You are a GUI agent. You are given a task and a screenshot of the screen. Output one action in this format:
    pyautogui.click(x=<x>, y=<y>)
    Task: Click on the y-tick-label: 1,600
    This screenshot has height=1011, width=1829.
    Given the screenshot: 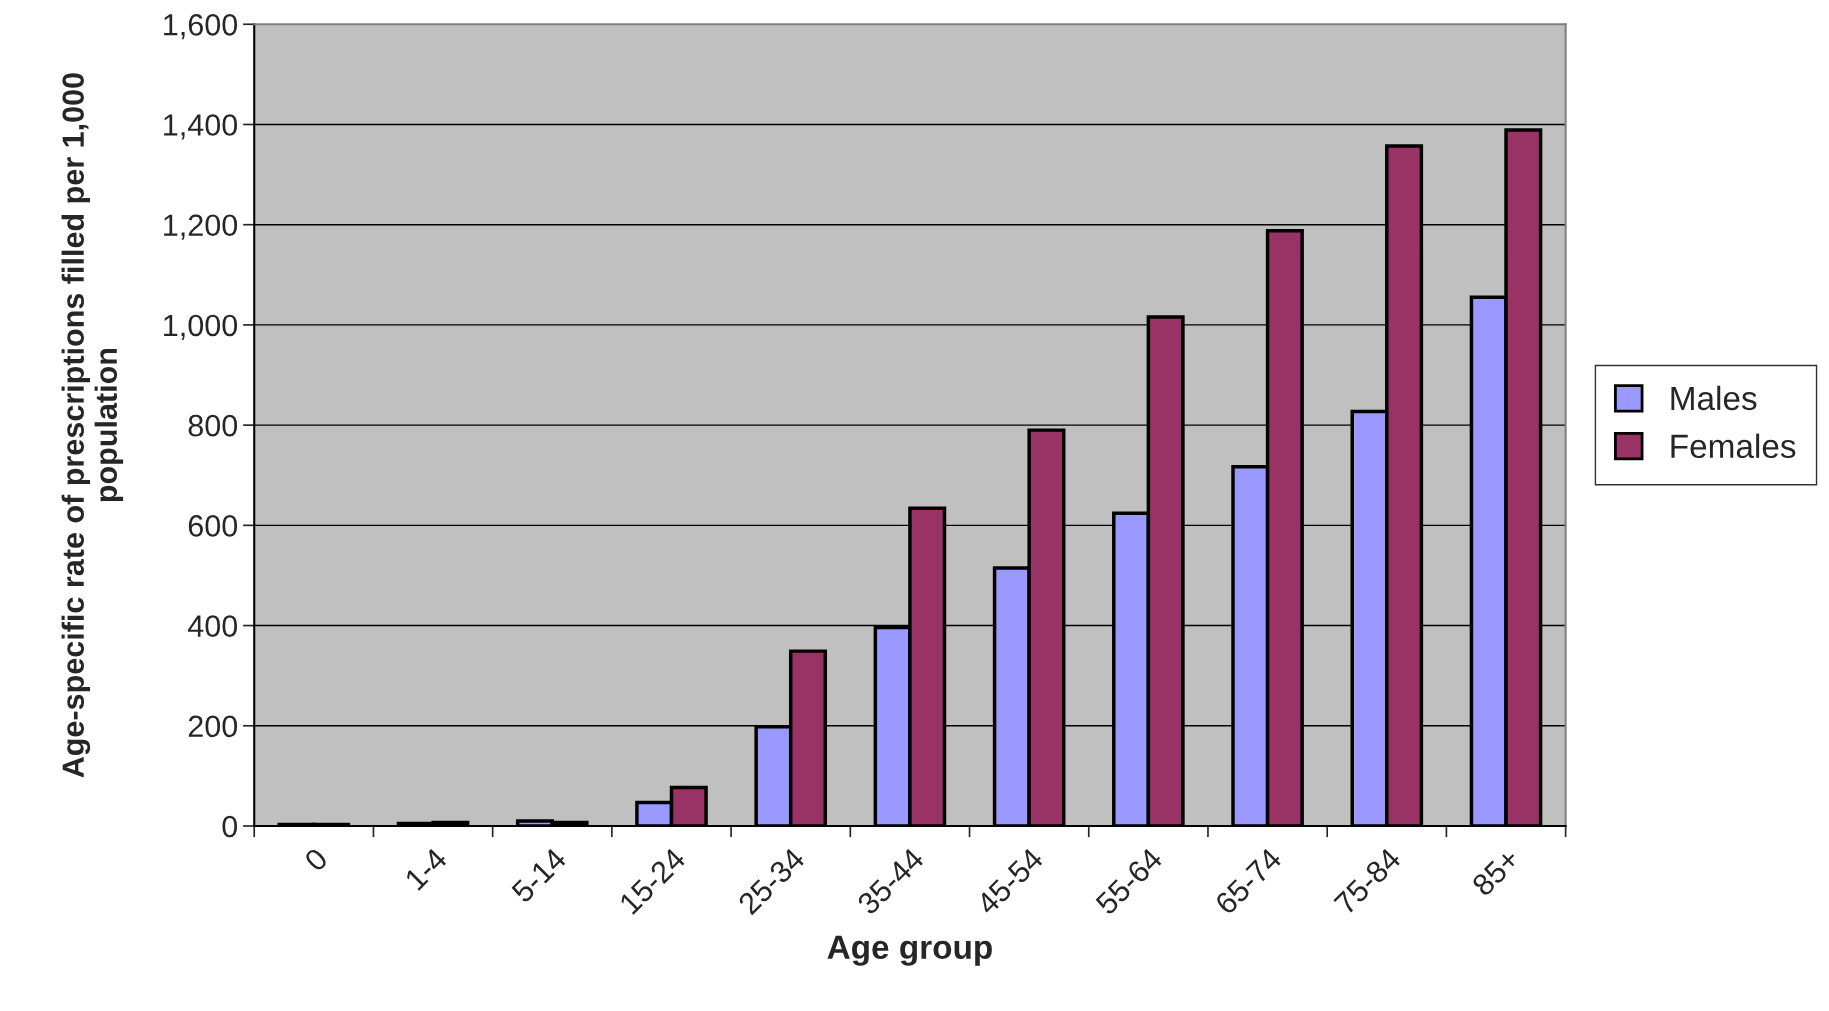 What is the action you would take?
    pyautogui.click(x=201, y=27)
    